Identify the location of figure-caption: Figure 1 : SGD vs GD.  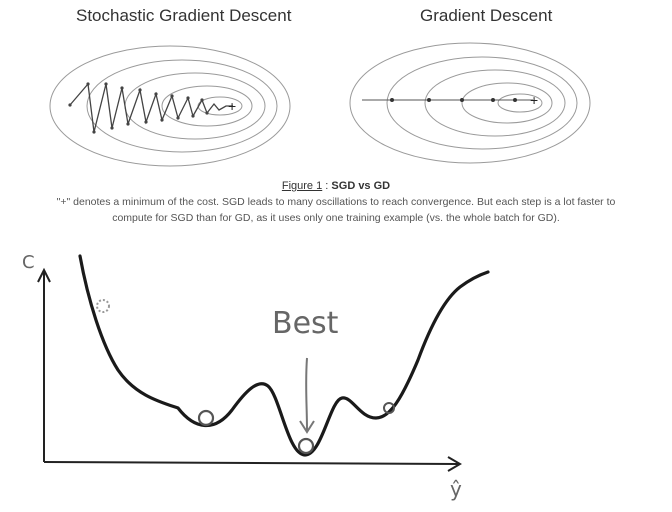
(336, 186).